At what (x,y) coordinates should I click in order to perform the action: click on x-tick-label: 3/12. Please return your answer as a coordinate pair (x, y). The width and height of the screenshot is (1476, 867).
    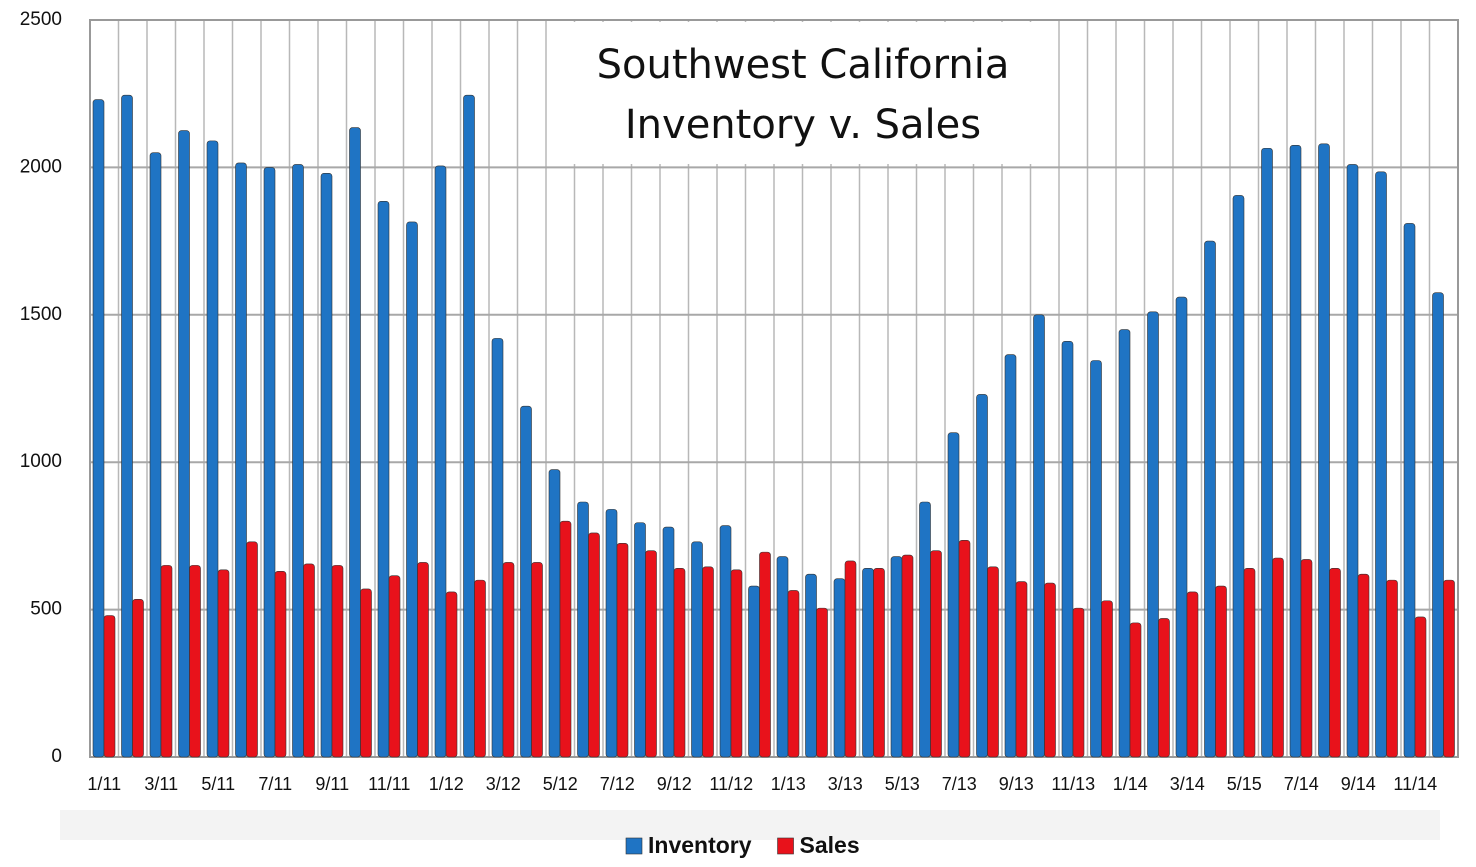
    Looking at the image, I should click on (503, 784).